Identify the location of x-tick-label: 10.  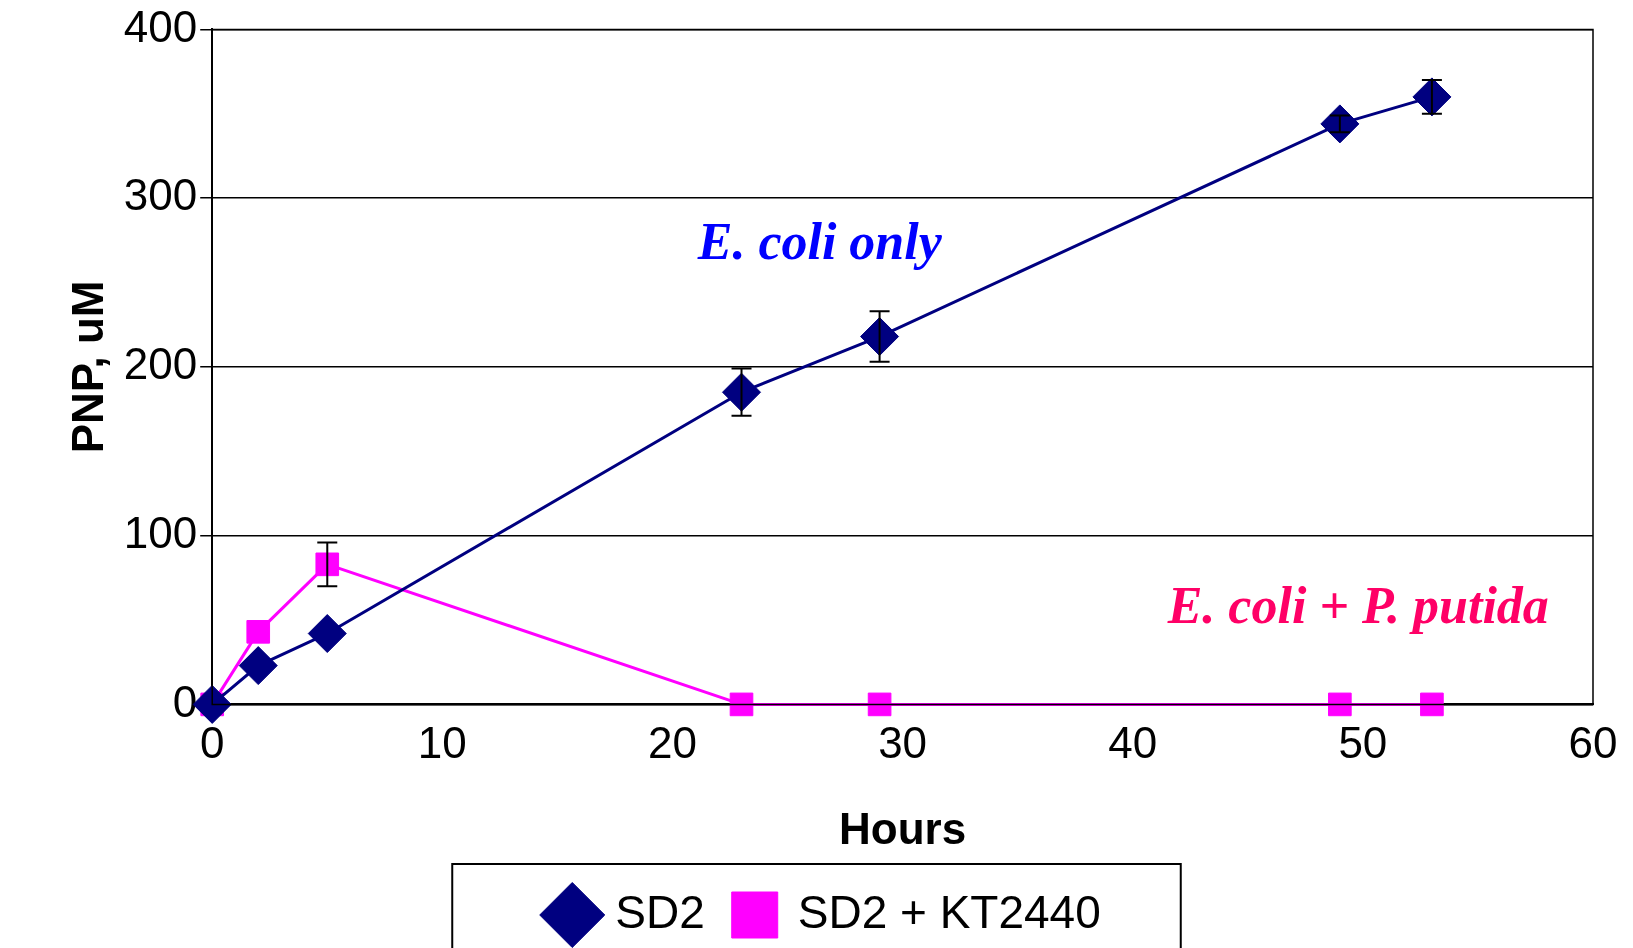
(442, 742).